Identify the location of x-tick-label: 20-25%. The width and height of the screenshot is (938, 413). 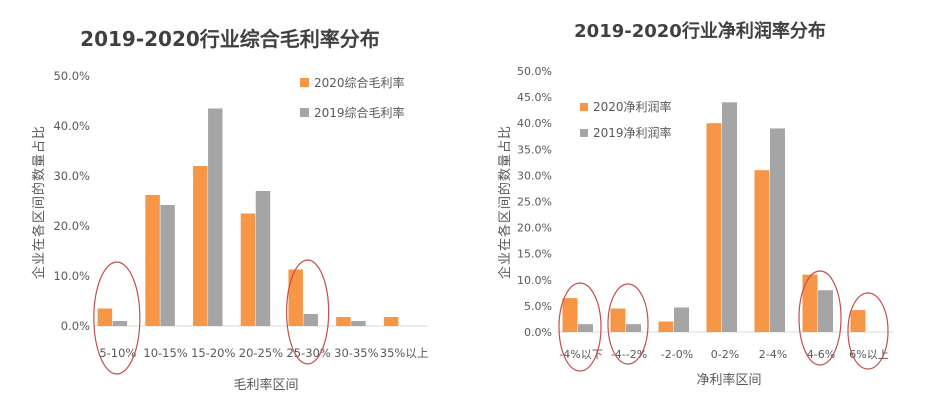
(261, 353).